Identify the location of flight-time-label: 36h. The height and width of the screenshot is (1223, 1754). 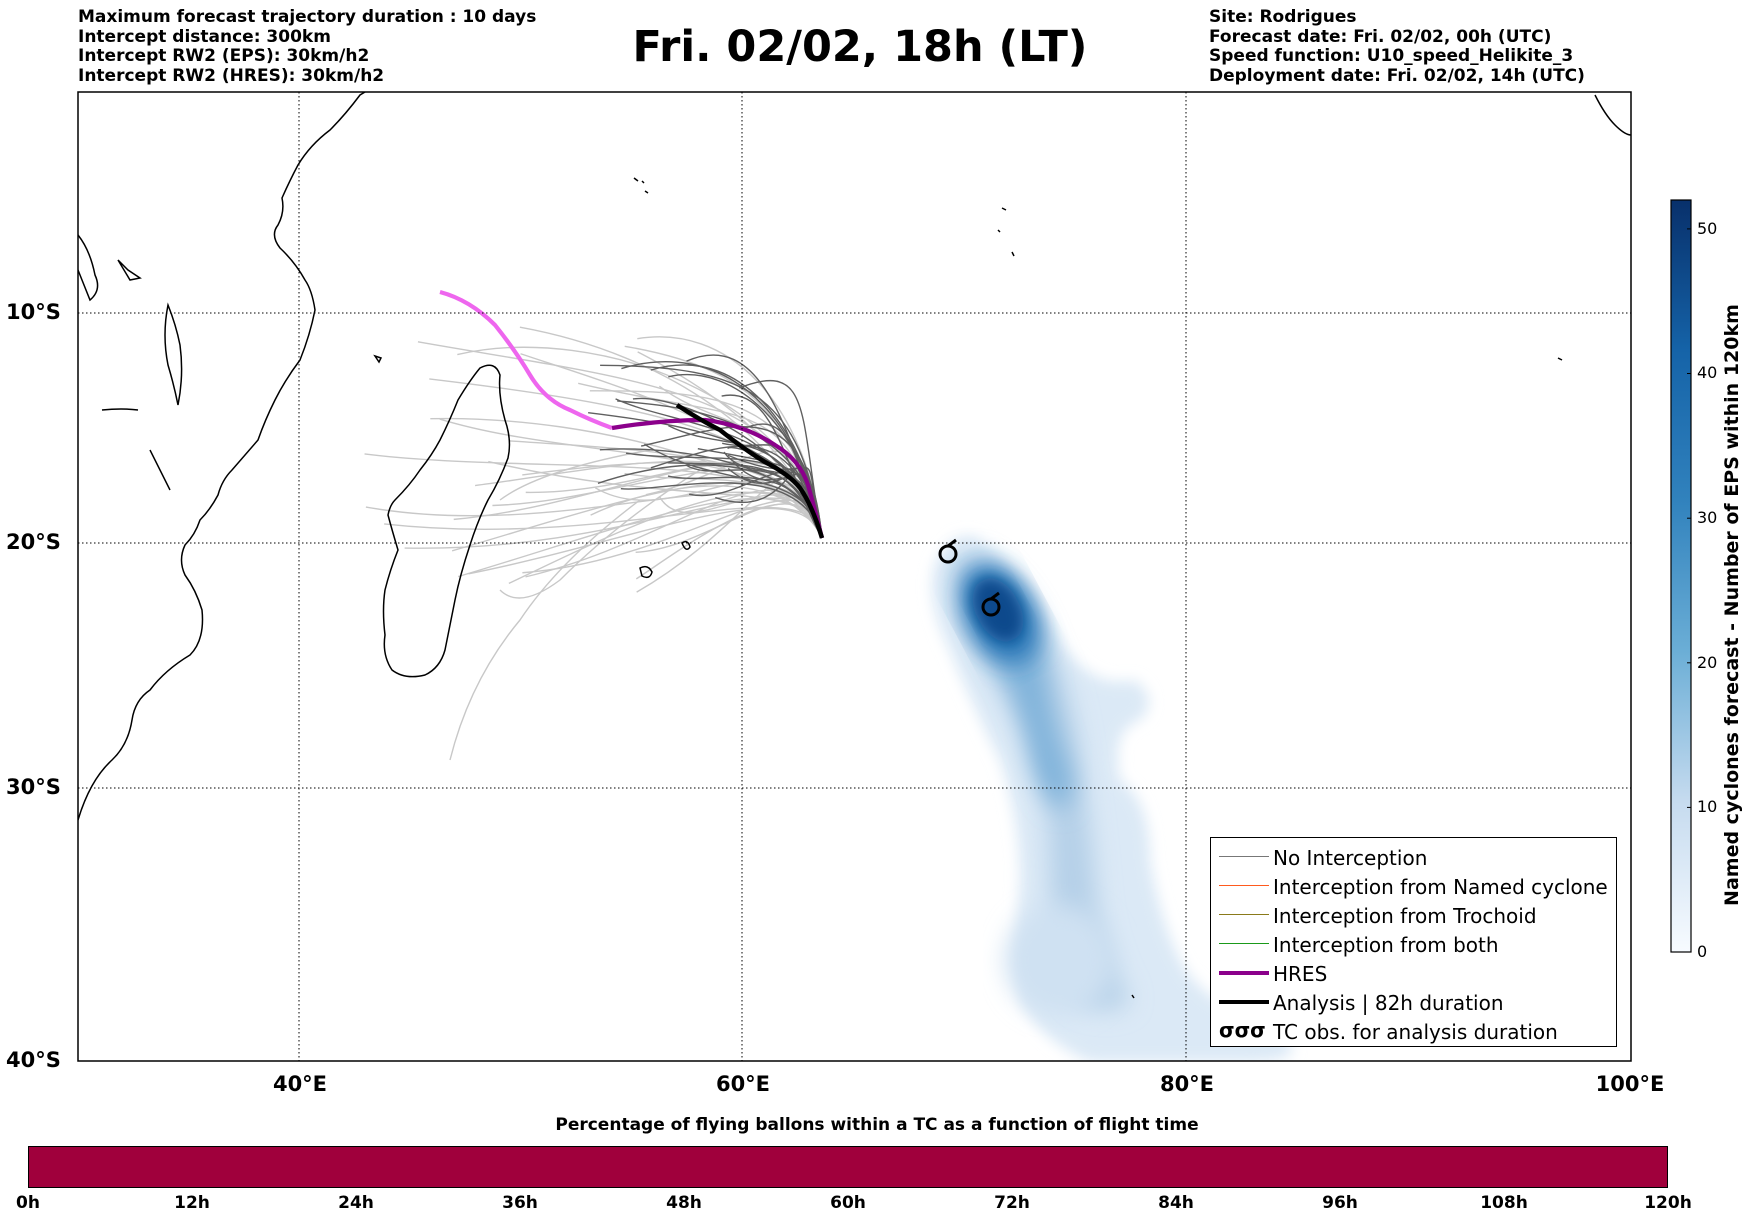
(520, 1203).